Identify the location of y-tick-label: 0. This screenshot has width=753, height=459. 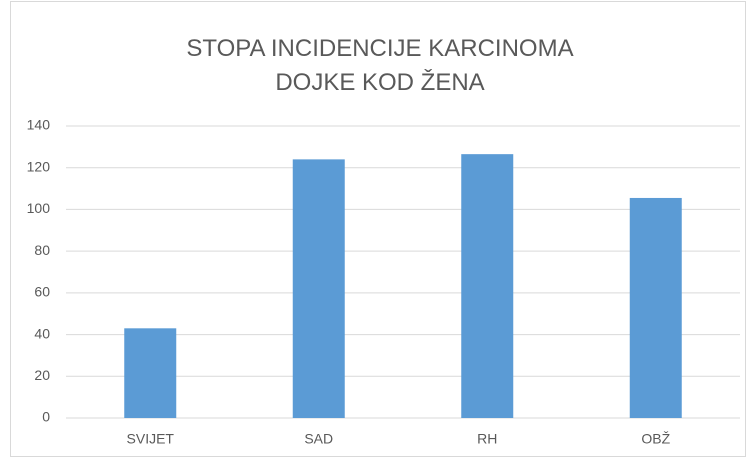
(46, 417).